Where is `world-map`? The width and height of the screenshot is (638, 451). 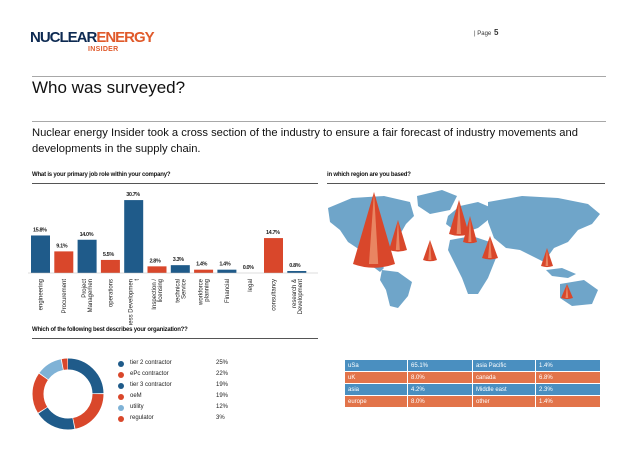
world-map is located at coordinates (464, 249).